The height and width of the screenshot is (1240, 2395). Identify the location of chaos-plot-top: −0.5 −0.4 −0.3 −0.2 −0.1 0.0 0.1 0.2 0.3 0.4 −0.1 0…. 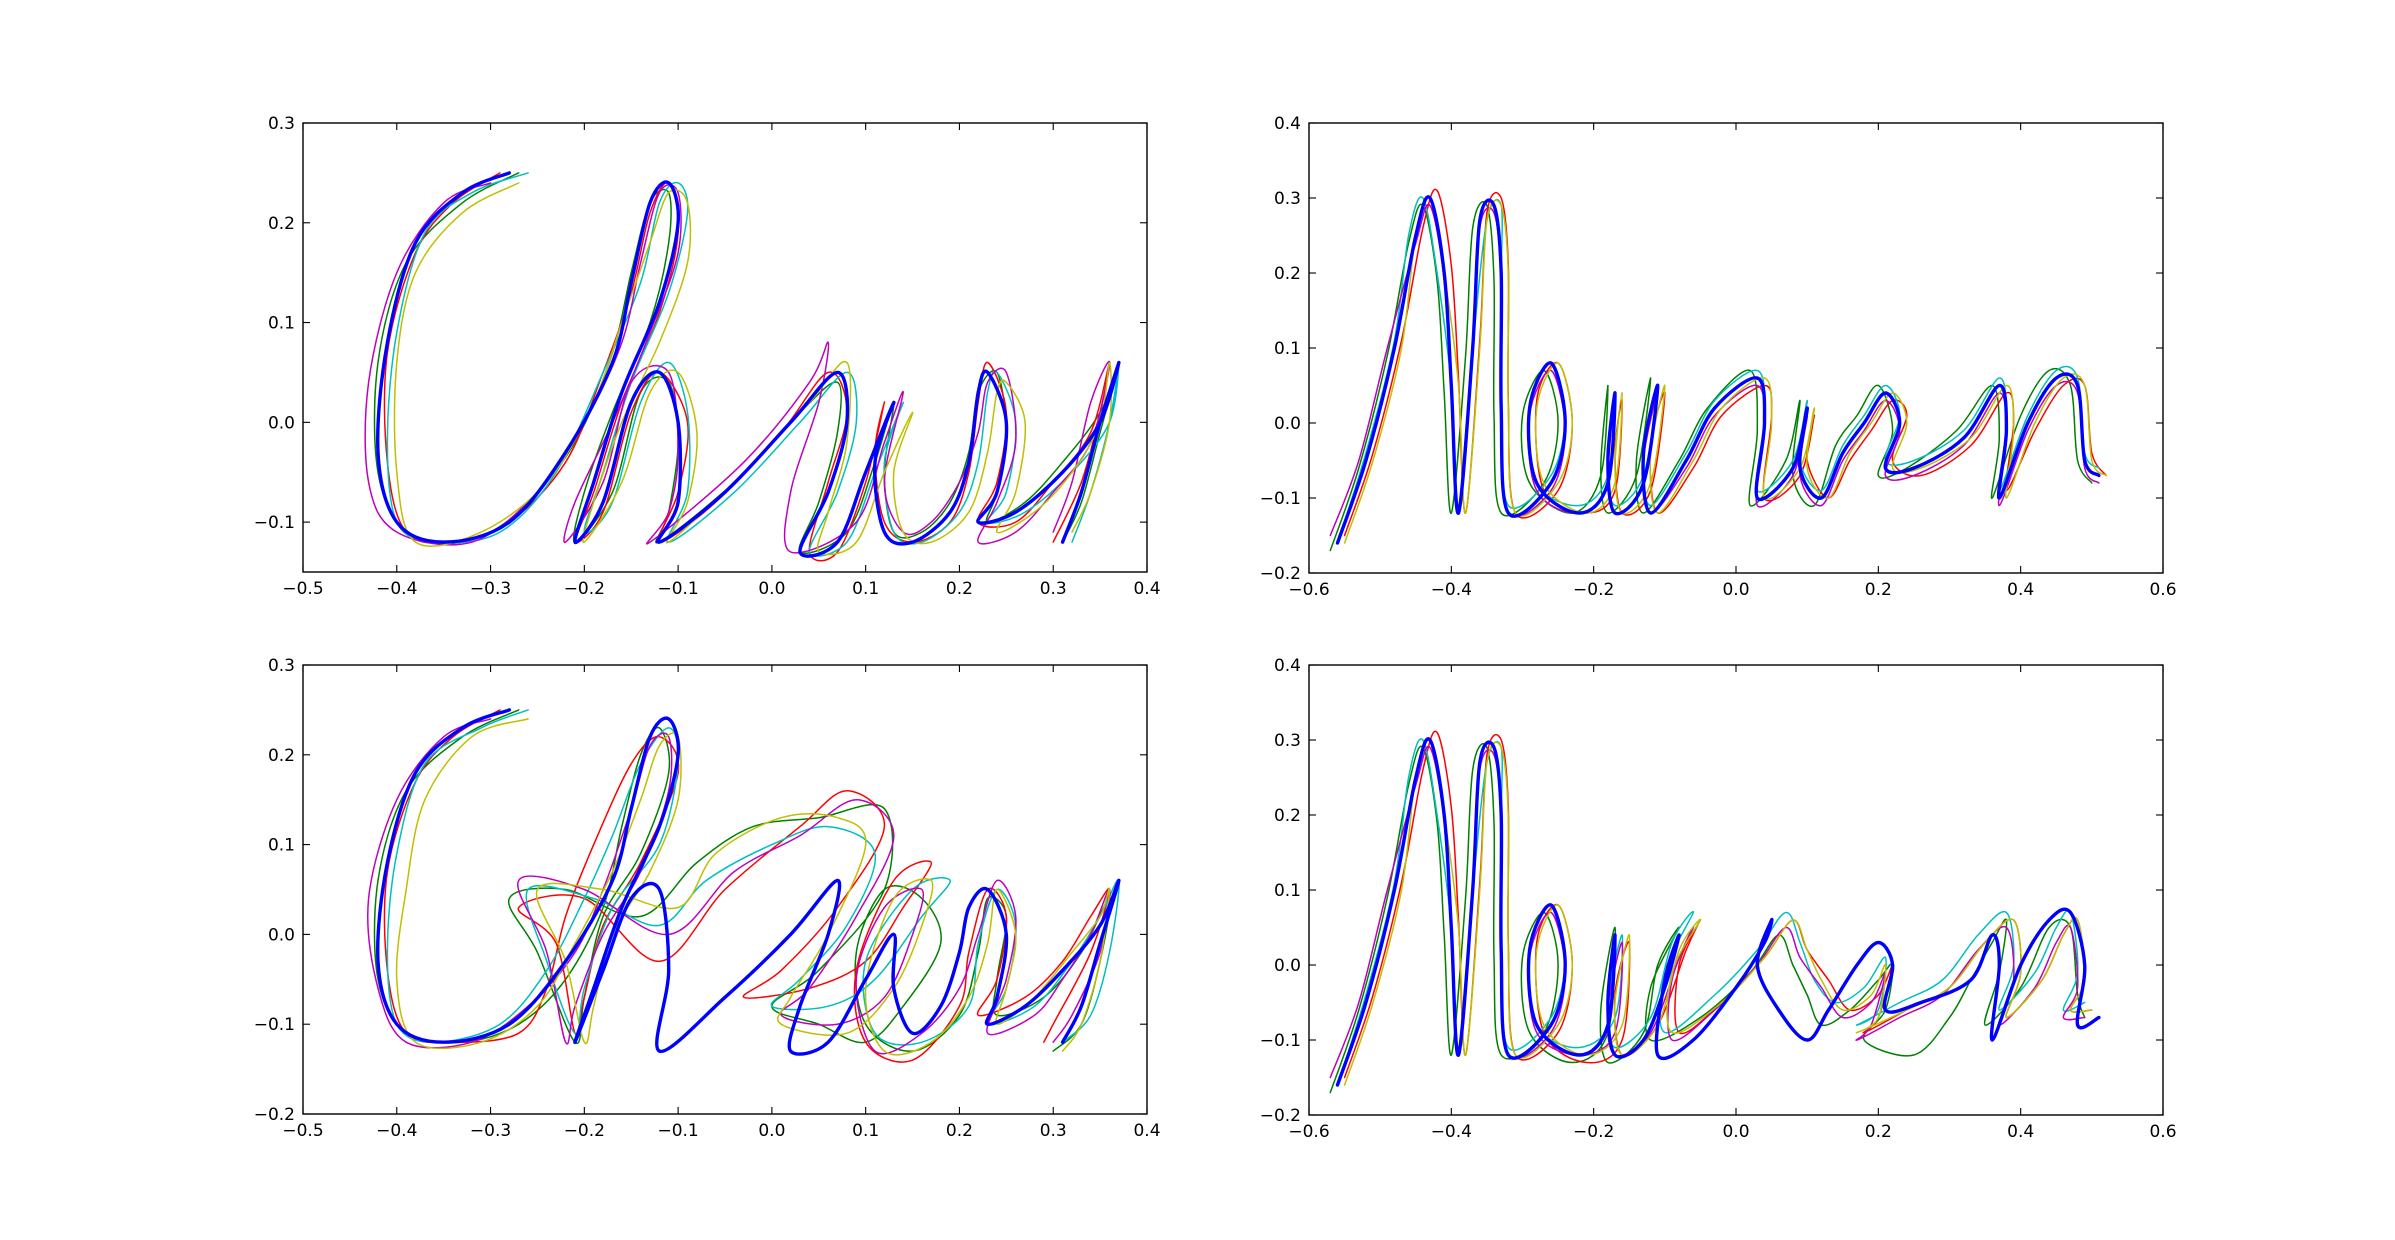
(707, 356).